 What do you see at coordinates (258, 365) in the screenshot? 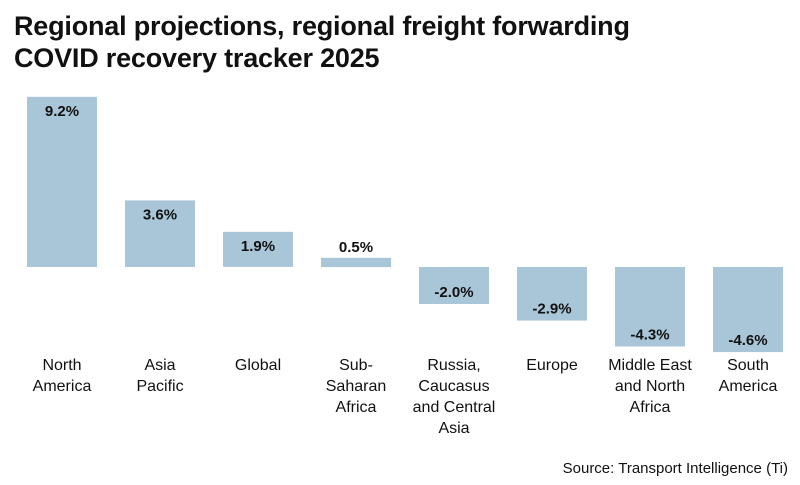
I see `category-label-2: Global` at bounding box center [258, 365].